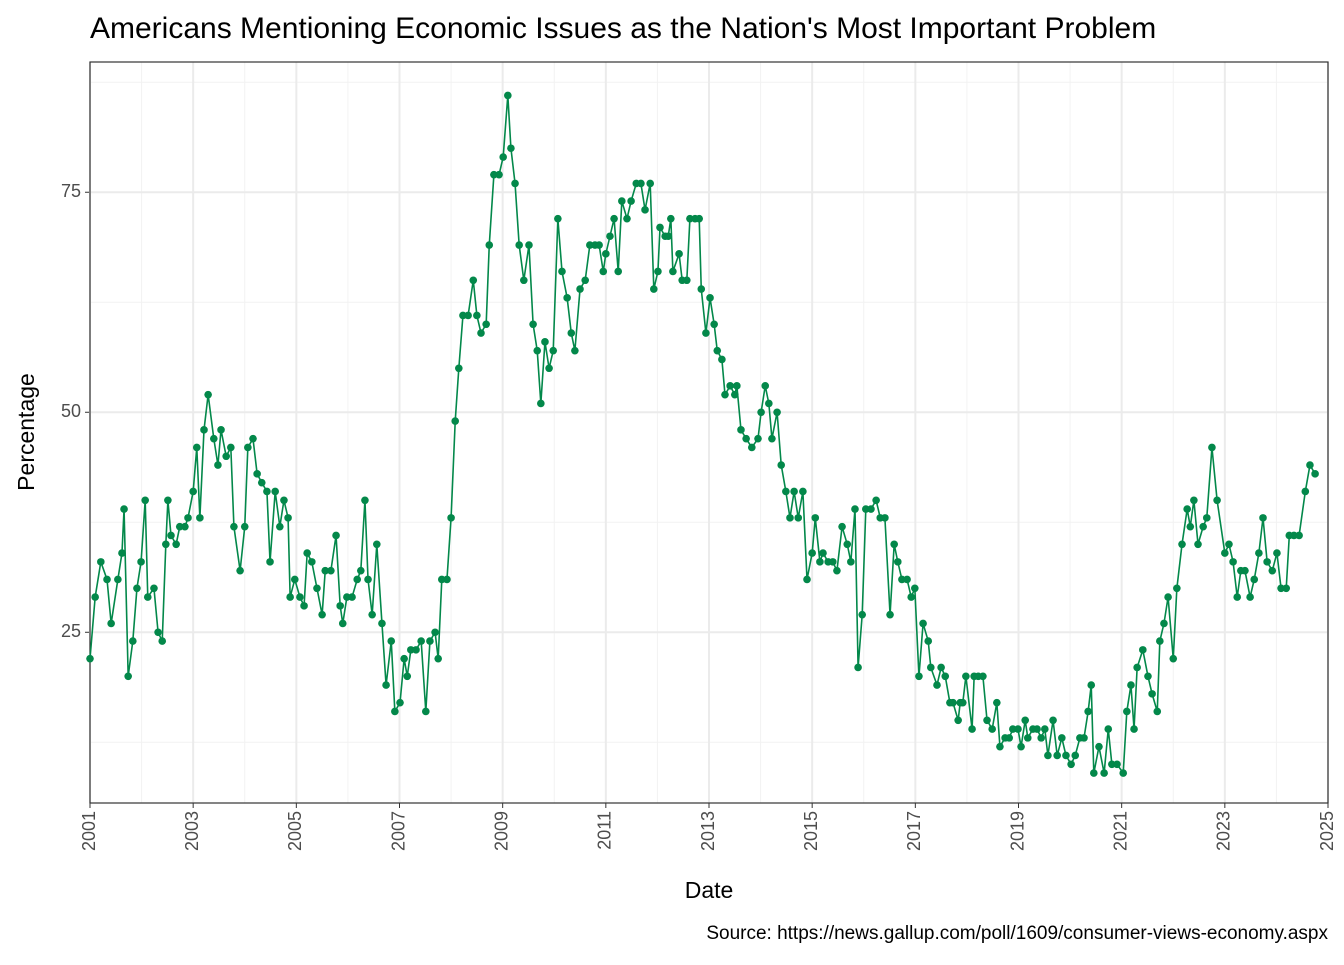  What do you see at coordinates (1120, 831) in the screenshot?
I see `x-tick-label: 2021` at bounding box center [1120, 831].